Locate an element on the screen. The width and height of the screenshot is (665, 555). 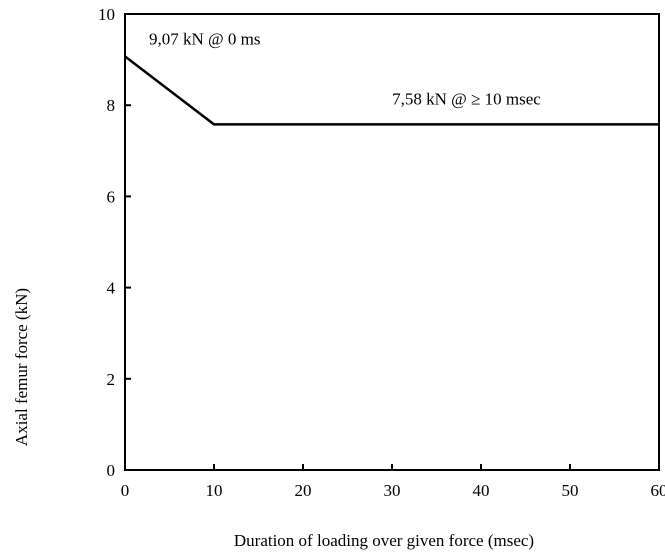
series is located at coordinates (391, 90).